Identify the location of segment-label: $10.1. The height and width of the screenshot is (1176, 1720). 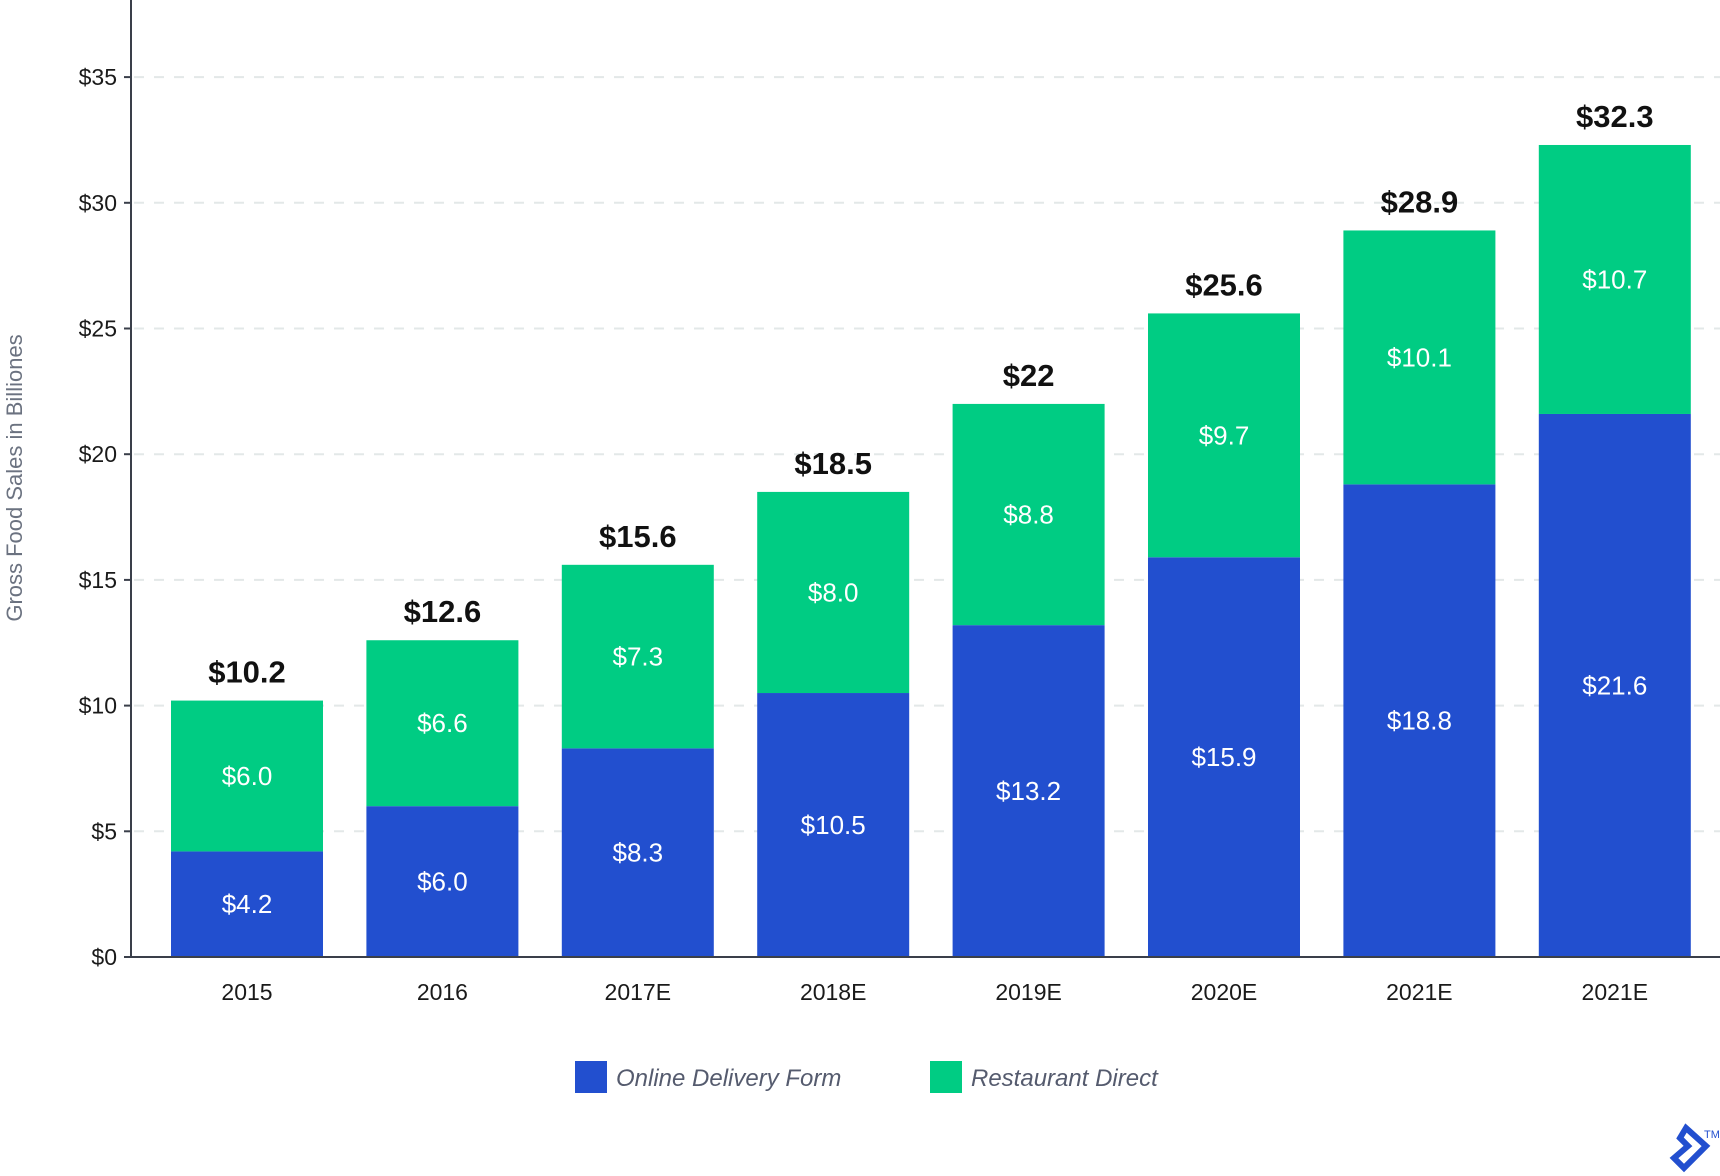
(1419, 357).